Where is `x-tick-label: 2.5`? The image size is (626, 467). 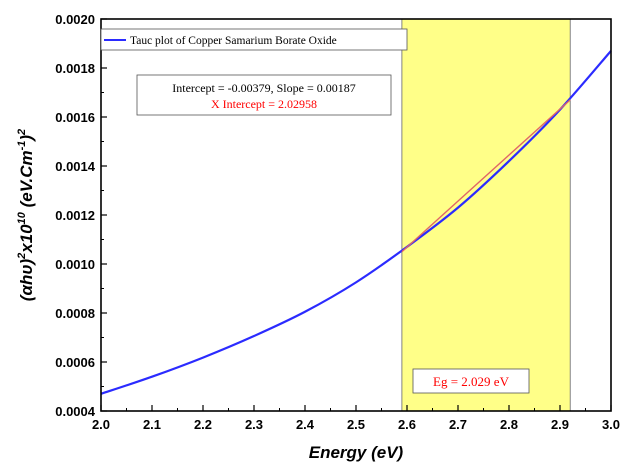
x-tick-label: 2.5 is located at coordinates (356, 424).